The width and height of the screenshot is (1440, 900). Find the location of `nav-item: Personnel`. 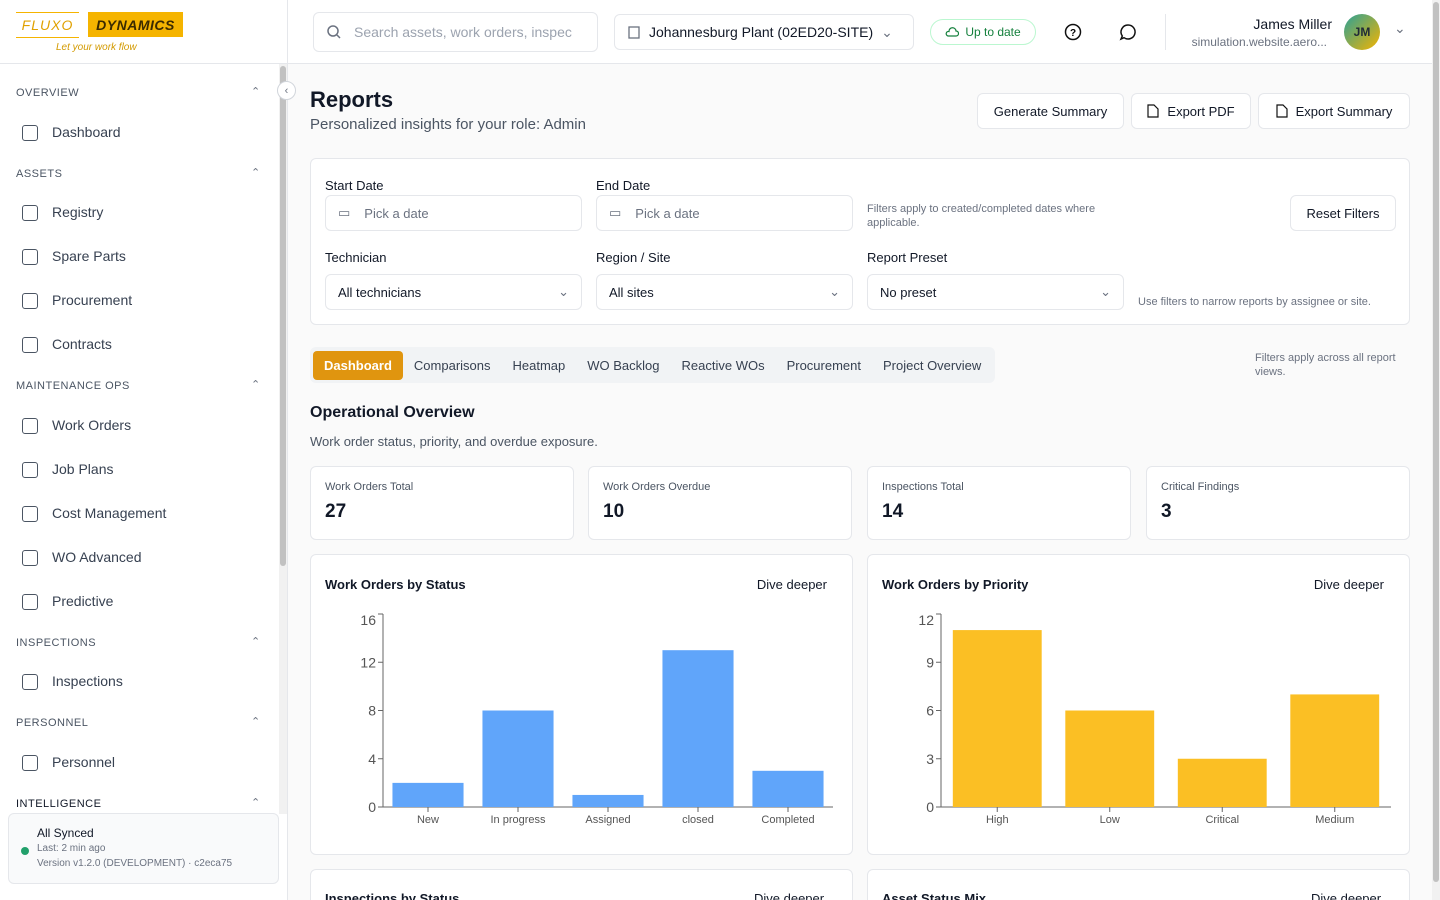

nav-item: Personnel is located at coordinates (139, 763).